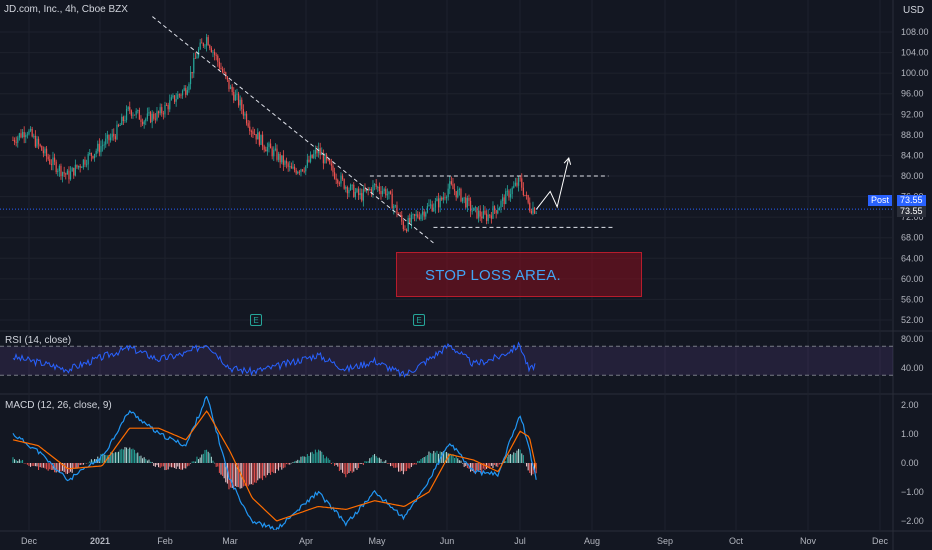 This screenshot has height=550, width=932. I want to click on macd-tick-label: 0.00, so click(910, 463).